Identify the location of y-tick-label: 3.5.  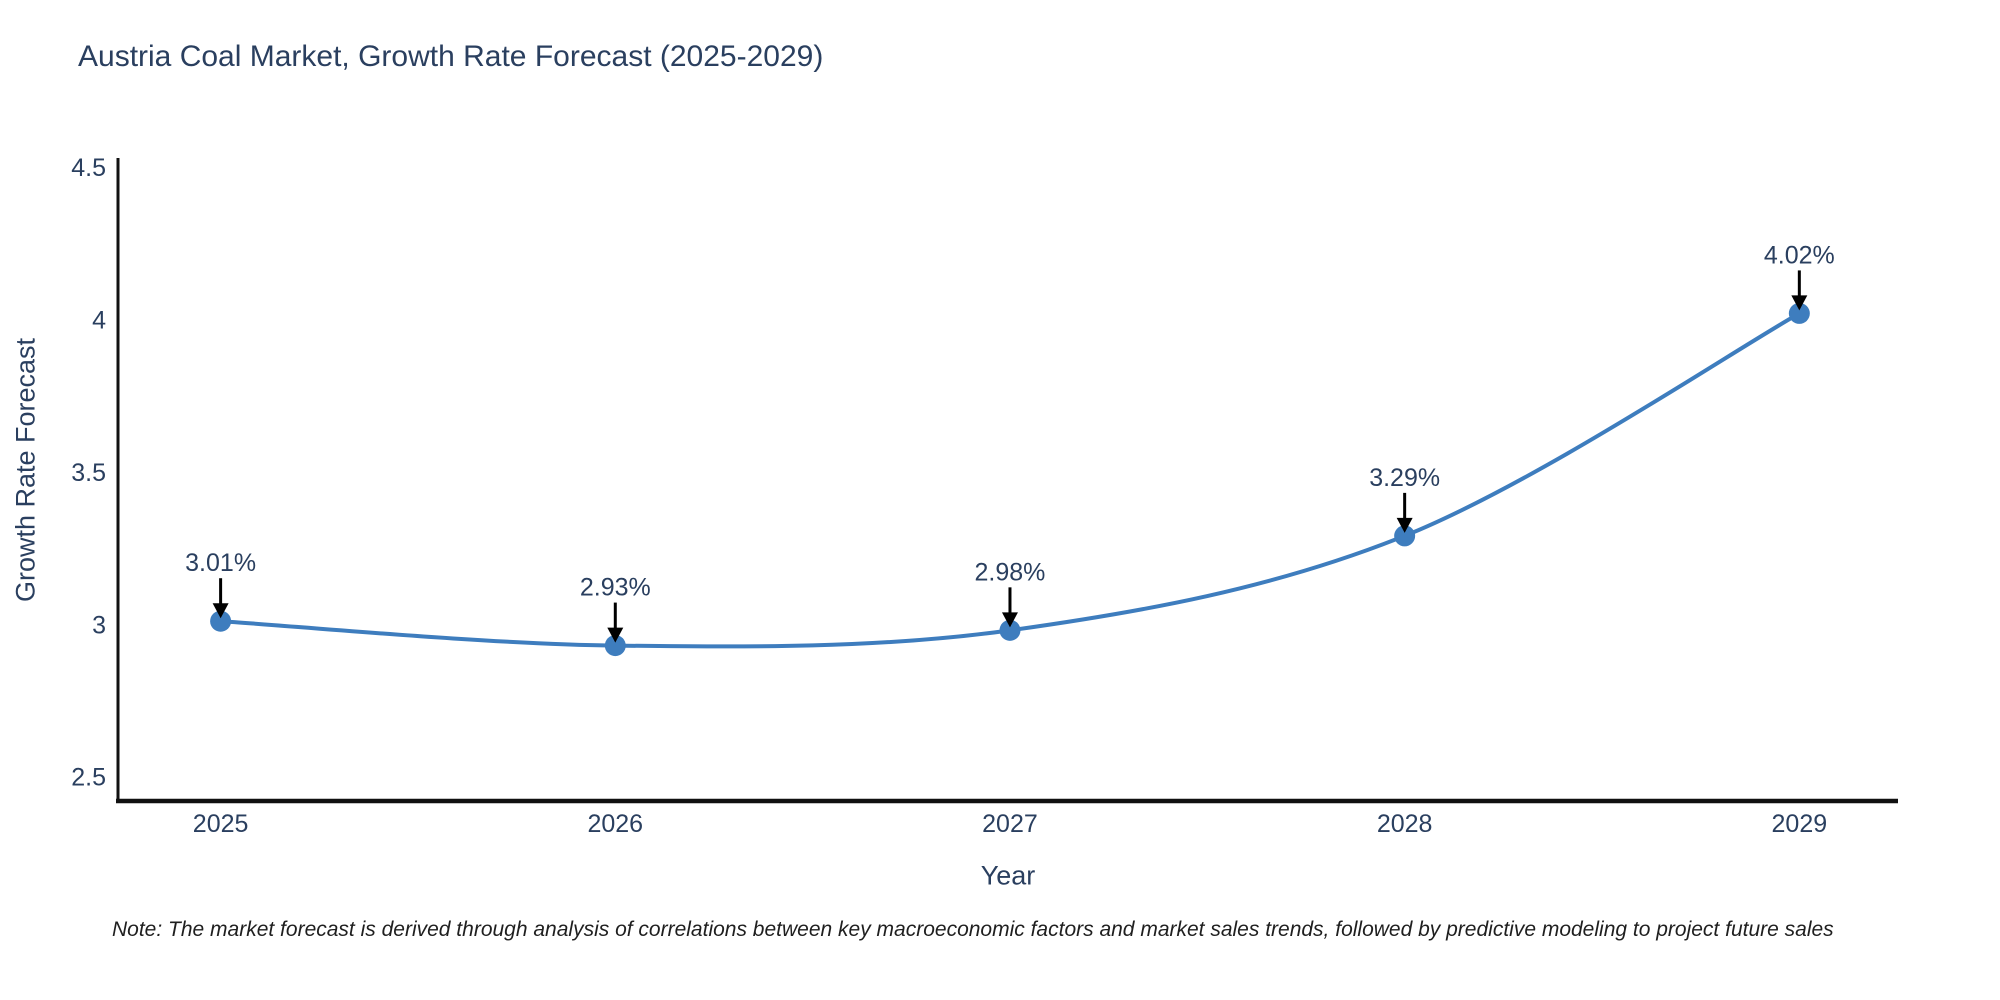
(88, 473).